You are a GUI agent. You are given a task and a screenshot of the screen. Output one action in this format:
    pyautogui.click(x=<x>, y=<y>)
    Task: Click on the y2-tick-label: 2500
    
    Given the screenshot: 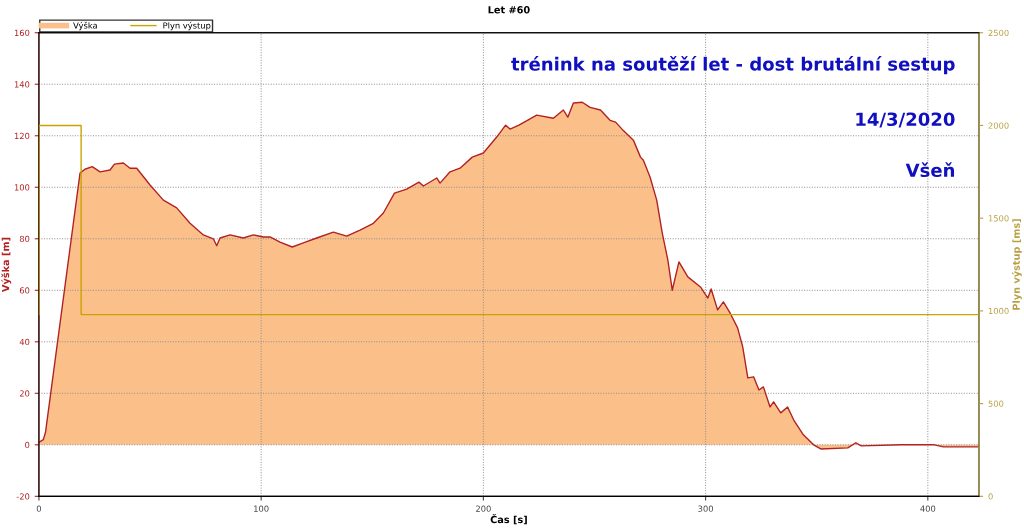 What is the action you would take?
    pyautogui.click(x=998, y=33)
    